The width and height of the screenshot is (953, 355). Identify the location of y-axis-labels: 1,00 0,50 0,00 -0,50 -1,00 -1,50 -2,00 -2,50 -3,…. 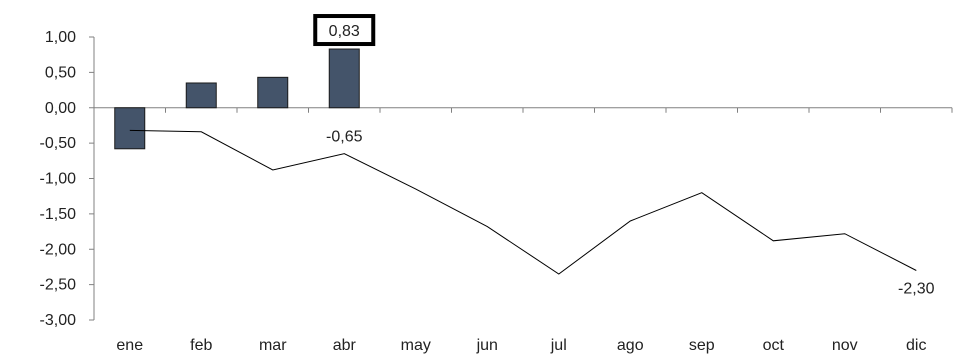
(58, 179).